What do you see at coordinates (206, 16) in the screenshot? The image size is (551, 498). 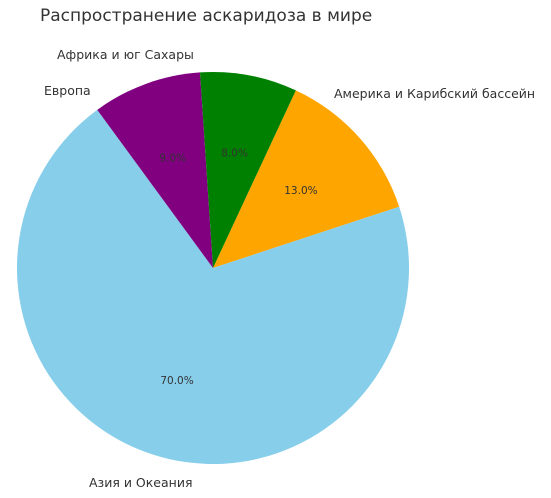 I see `chart-title: Распространение аскаридоза в мире` at bounding box center [206, 16].